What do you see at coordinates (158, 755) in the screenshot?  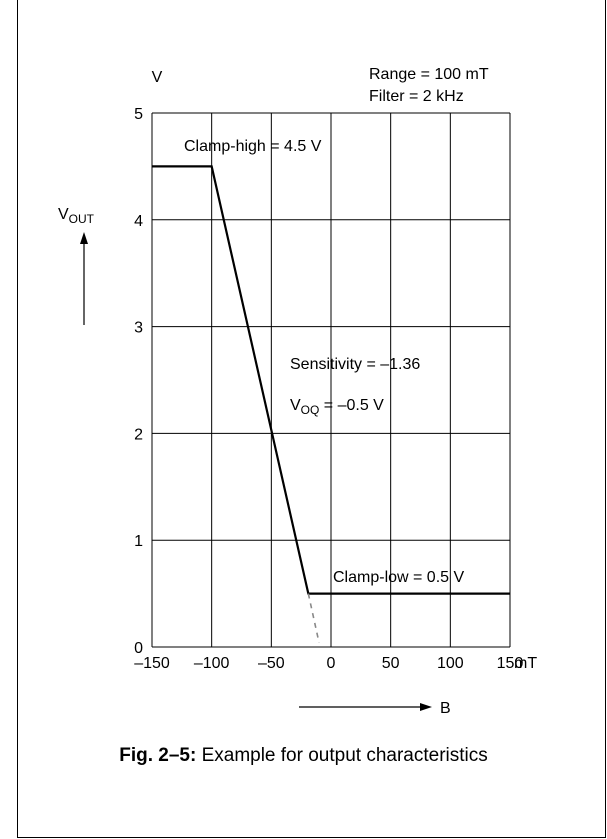 I see `caption-label: Fig. 2–5:` at bounding box center [158, 755].